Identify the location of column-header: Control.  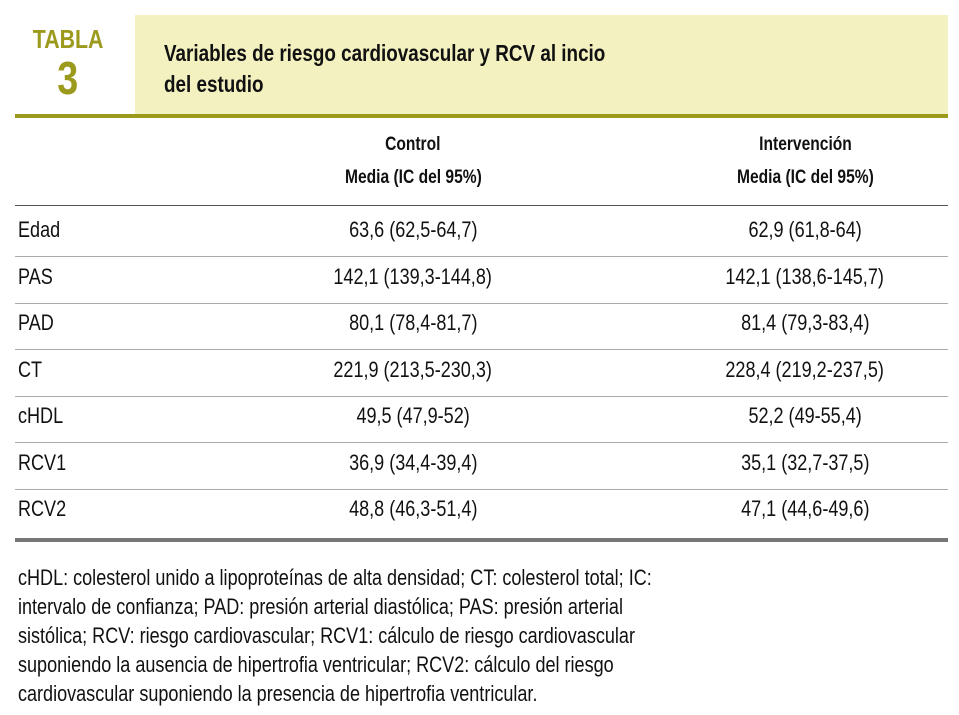
(413, 144).